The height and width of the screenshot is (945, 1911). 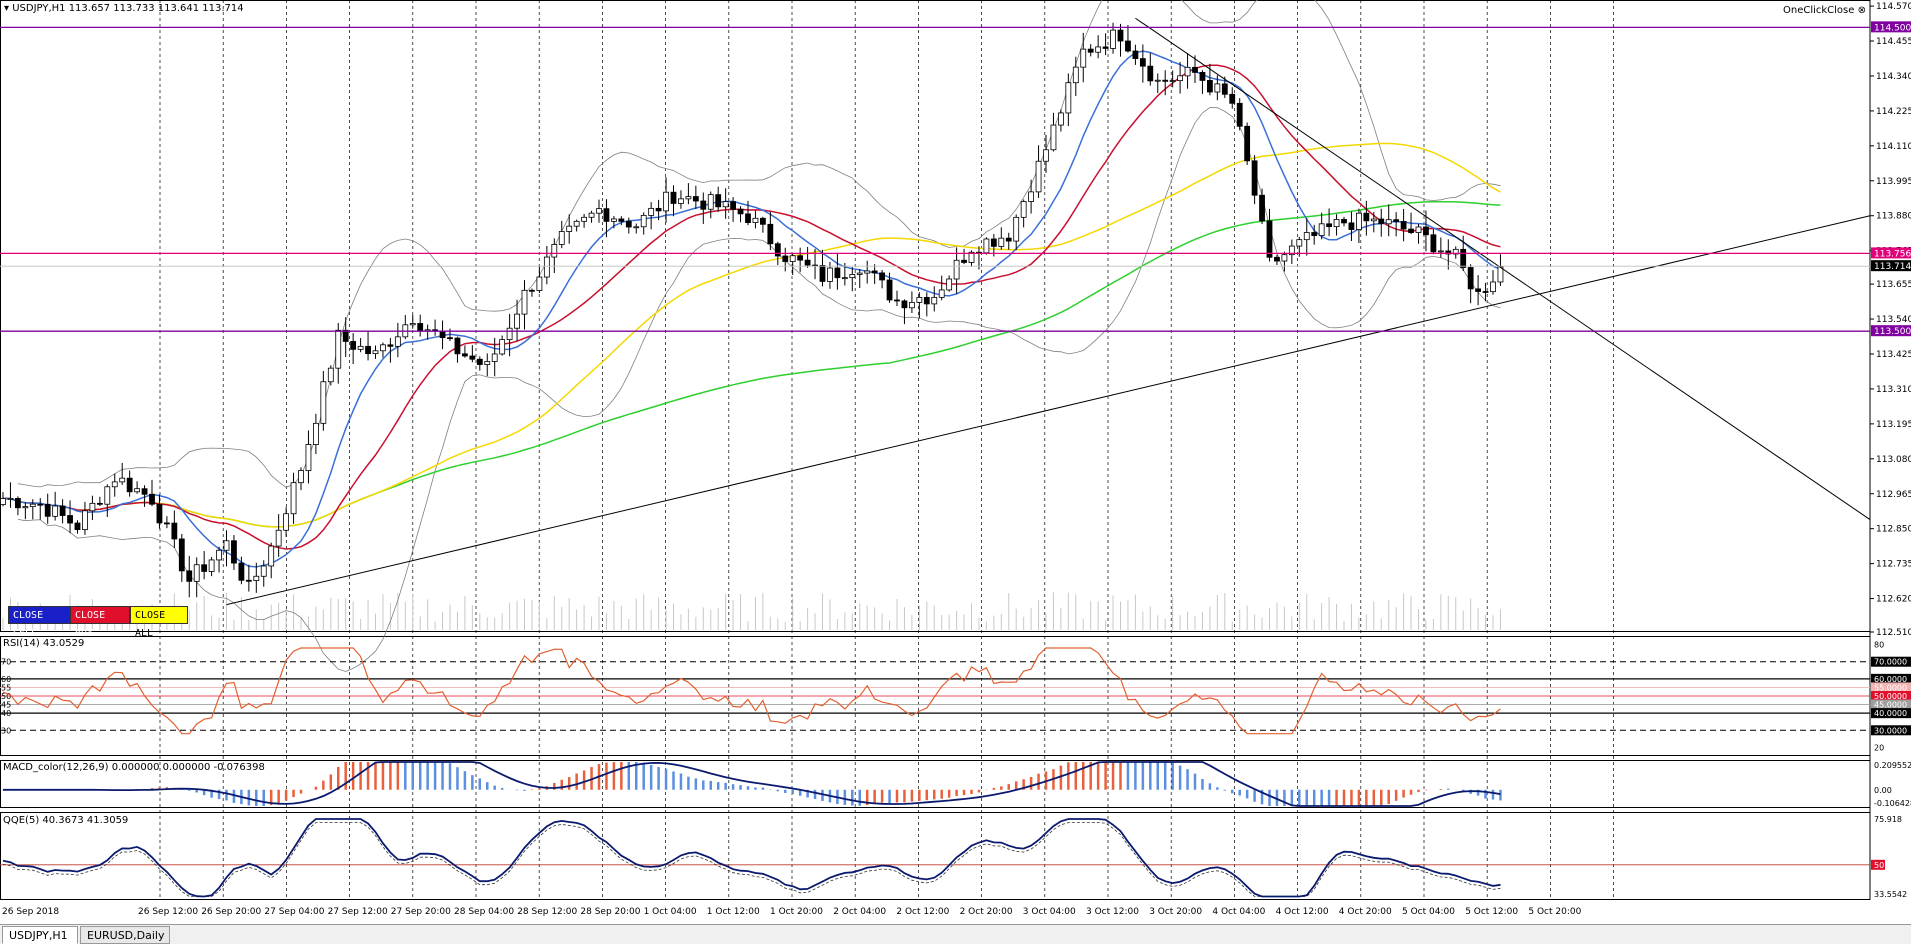 I want to click on time-tick-label: 4 Oct 12:00, so click(x=1302, y=912).